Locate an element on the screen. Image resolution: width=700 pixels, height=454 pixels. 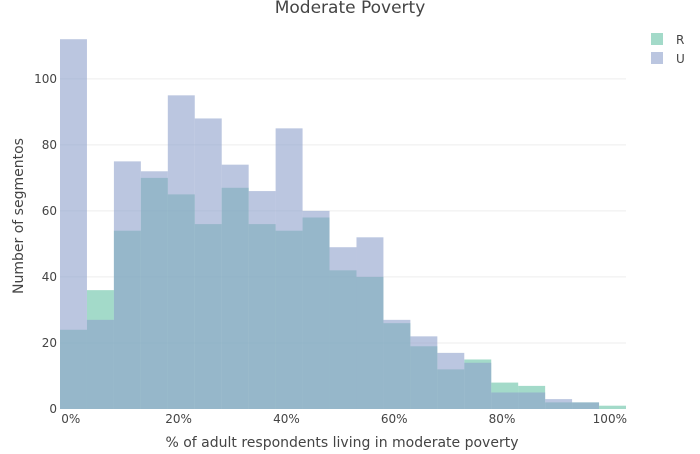
x-tick-label: 20% is located at coordinates (178, 419).